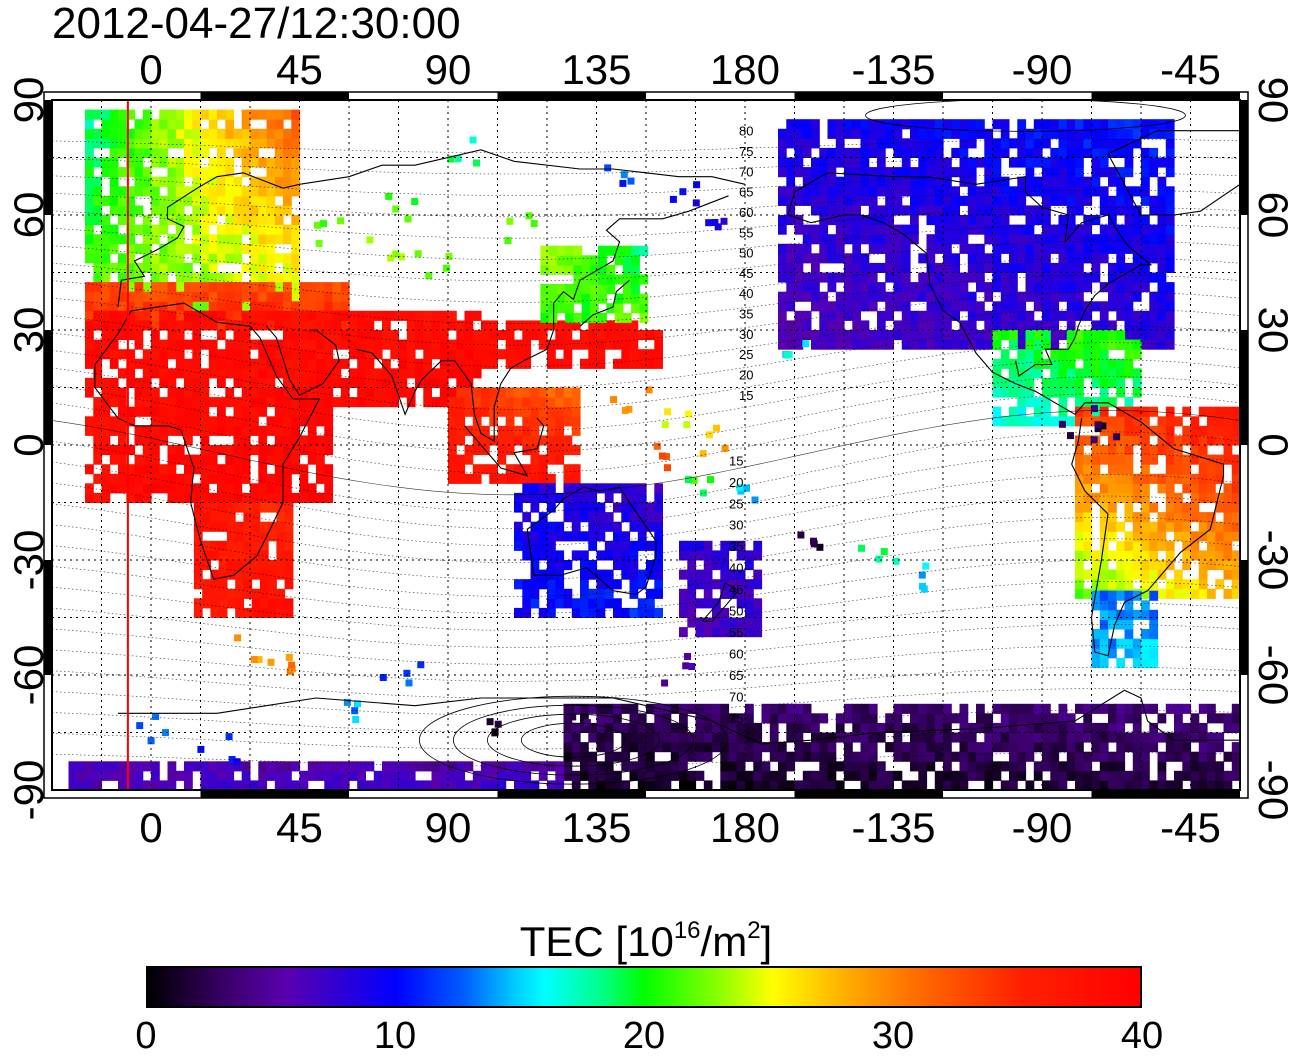 This screenshot has height=1057, width=1292. What do you see at coordinates (1042, 827) in the screenshot?
I see `bottom-lon-tick-label: -90` at bounding box center [1042, 827].